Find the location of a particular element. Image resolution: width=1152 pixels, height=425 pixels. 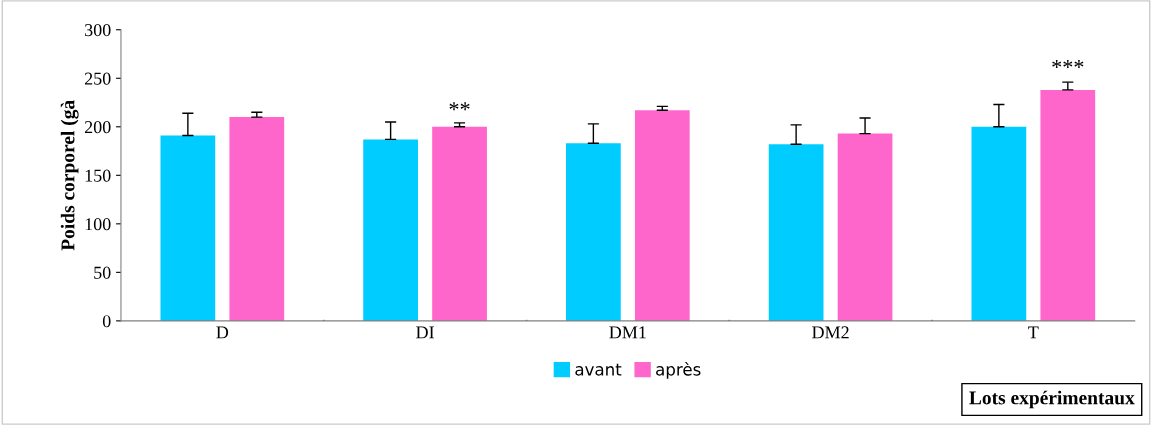

y-tick-label: 200 is located at coordinates (97, 127).